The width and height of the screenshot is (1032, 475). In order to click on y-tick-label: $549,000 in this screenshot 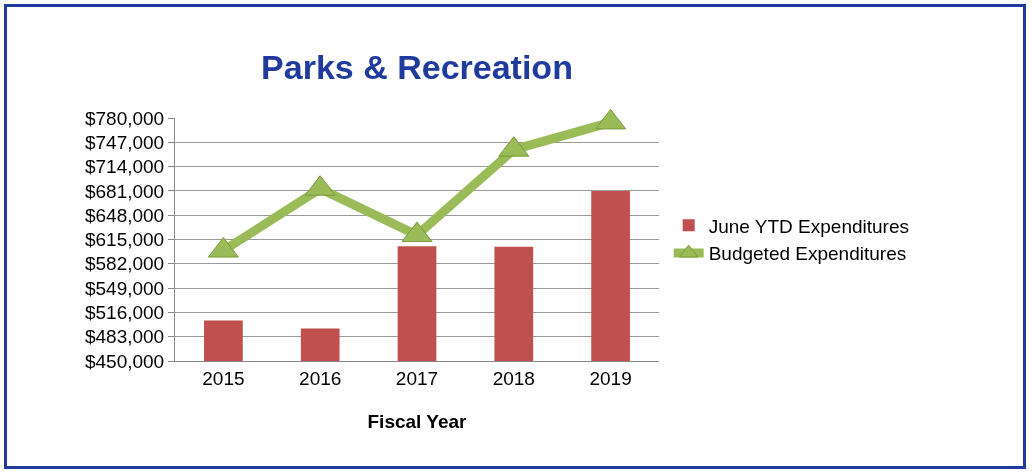, I will do `click(124, 288)`.